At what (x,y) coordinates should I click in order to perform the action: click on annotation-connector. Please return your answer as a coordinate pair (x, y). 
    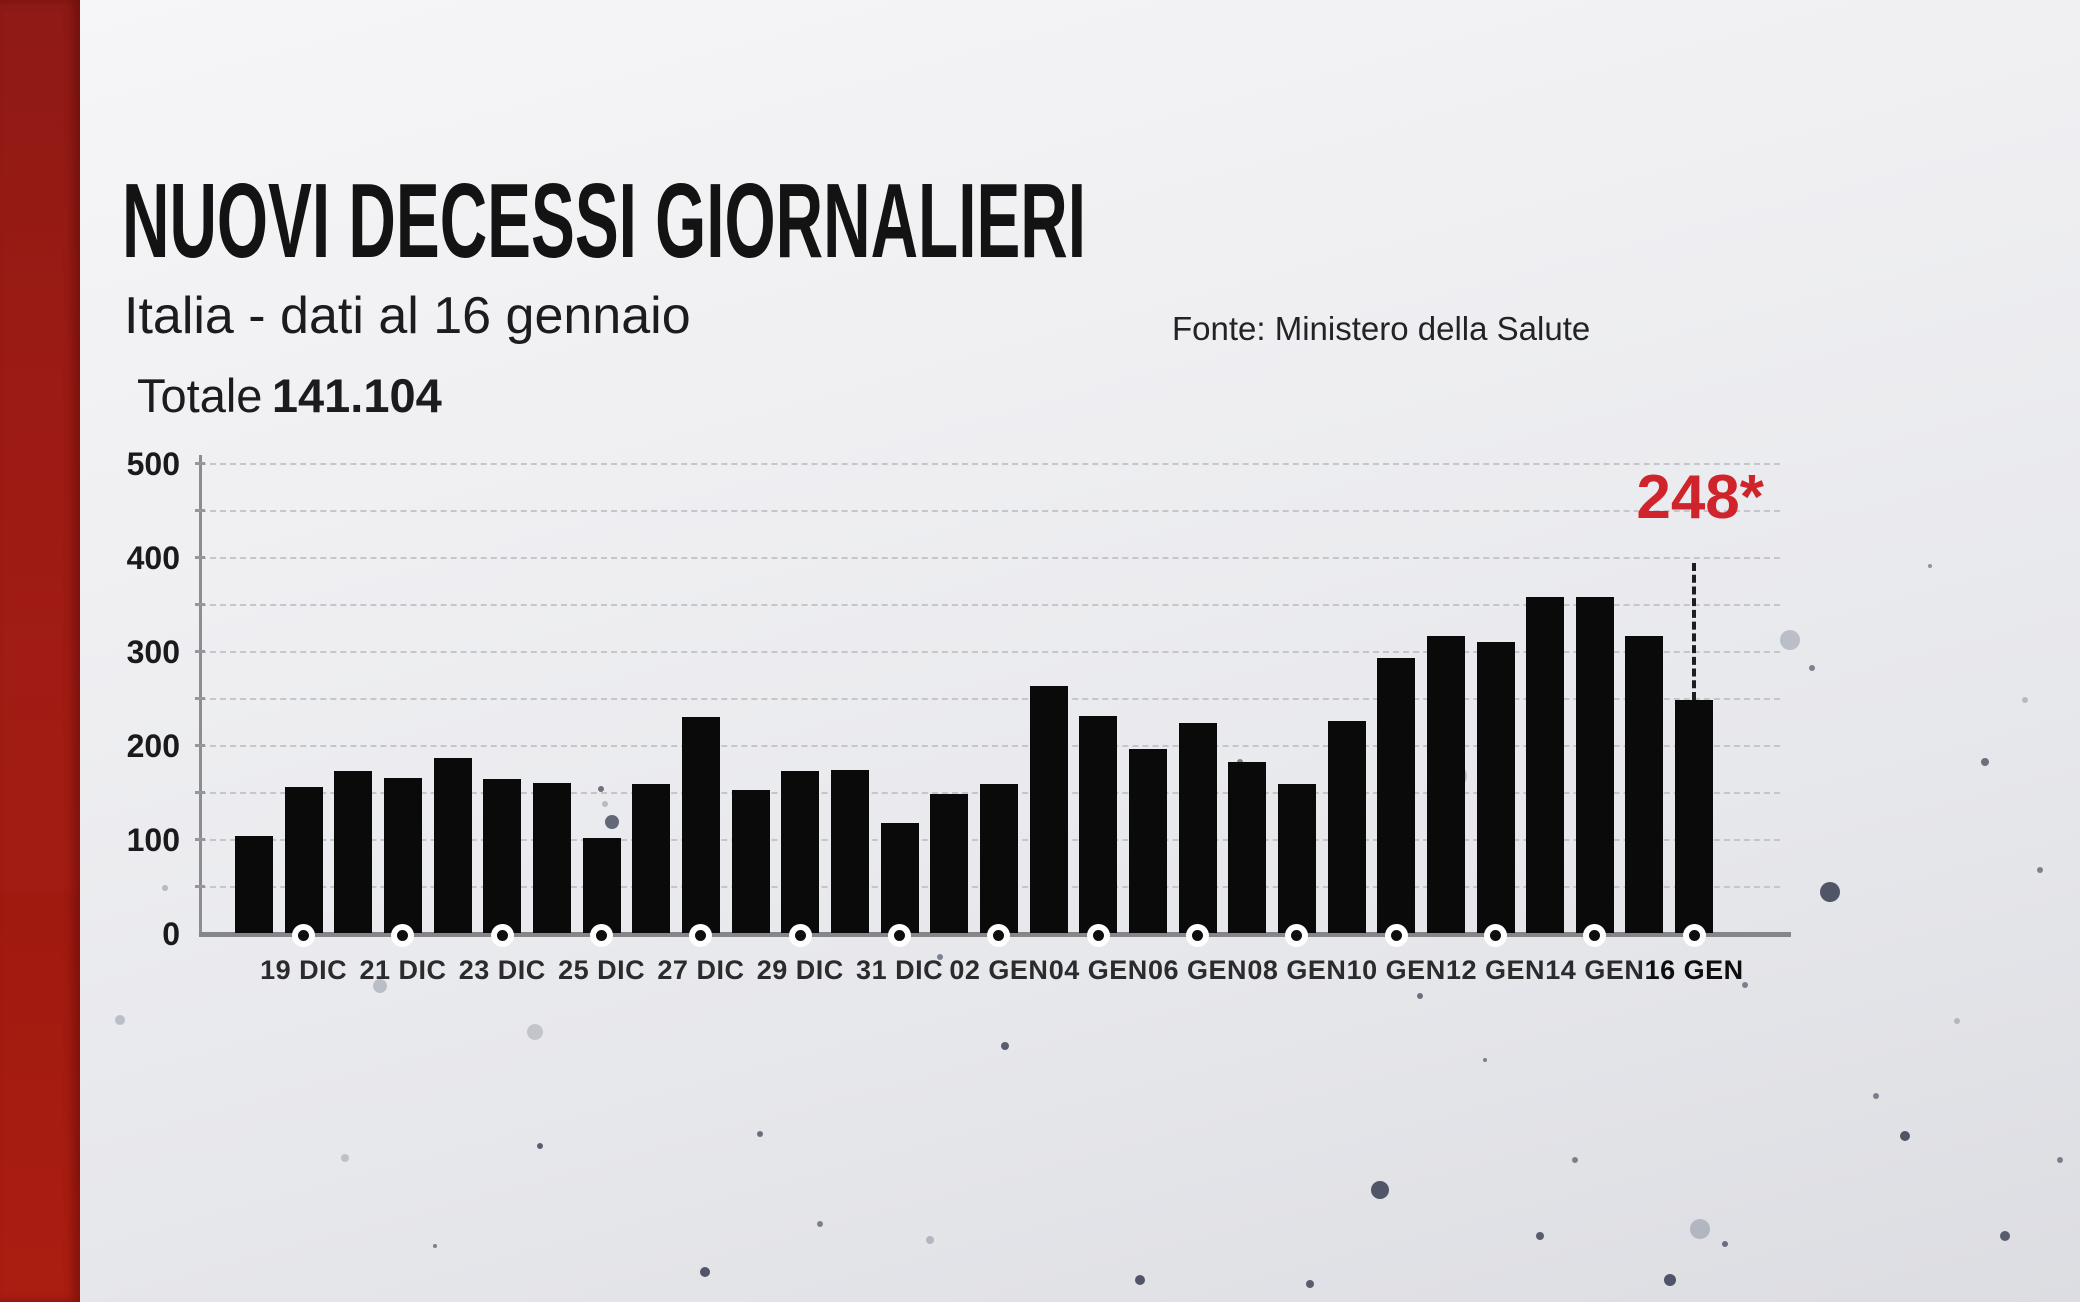
    Looking at the image, I should click on (1694, 631).